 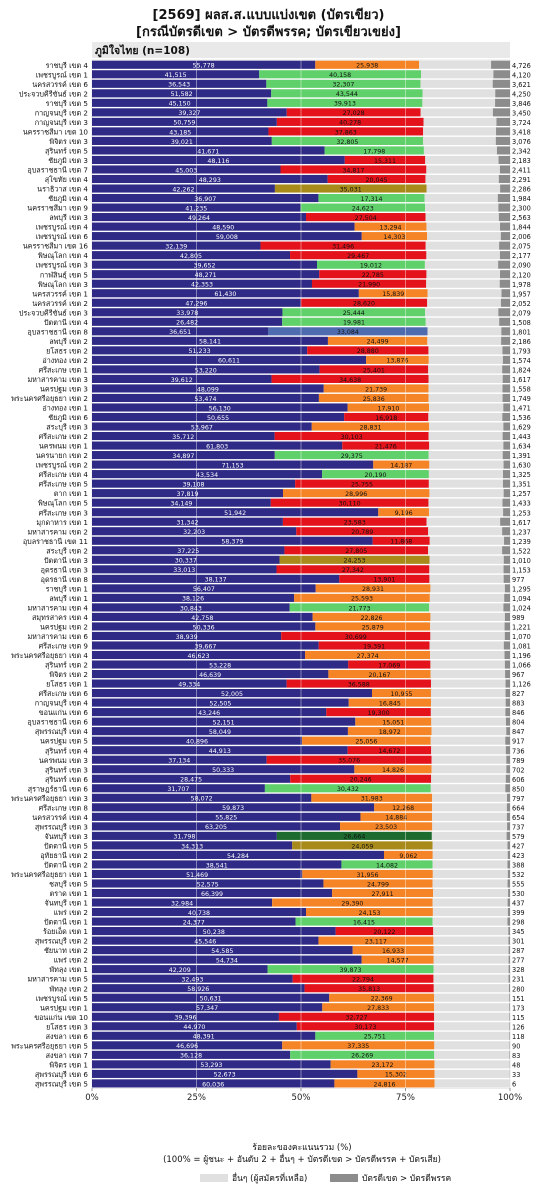 What do you see at coordinates (521, 266) in the screenshot?
I see `excess-label: 2,090` at bounding box center [521, 266].